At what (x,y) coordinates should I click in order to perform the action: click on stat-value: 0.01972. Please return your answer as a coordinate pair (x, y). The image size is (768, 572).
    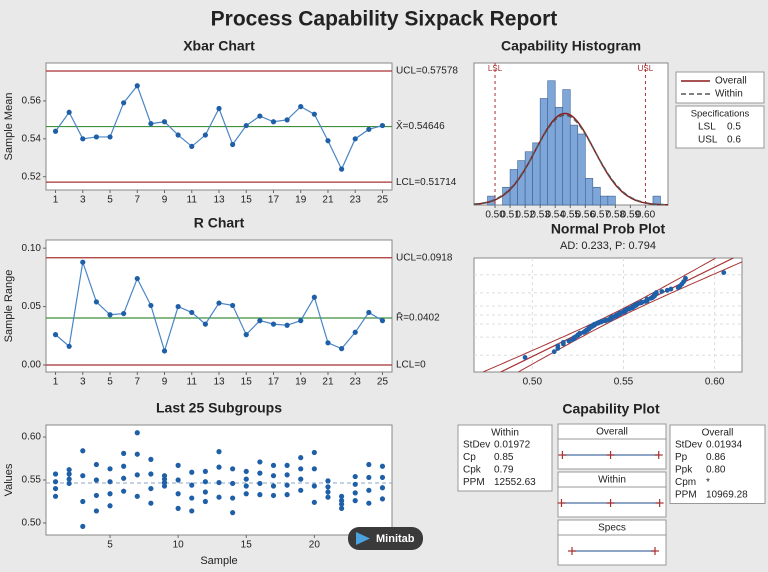
    Looking at the image, I should click on (512, 445).